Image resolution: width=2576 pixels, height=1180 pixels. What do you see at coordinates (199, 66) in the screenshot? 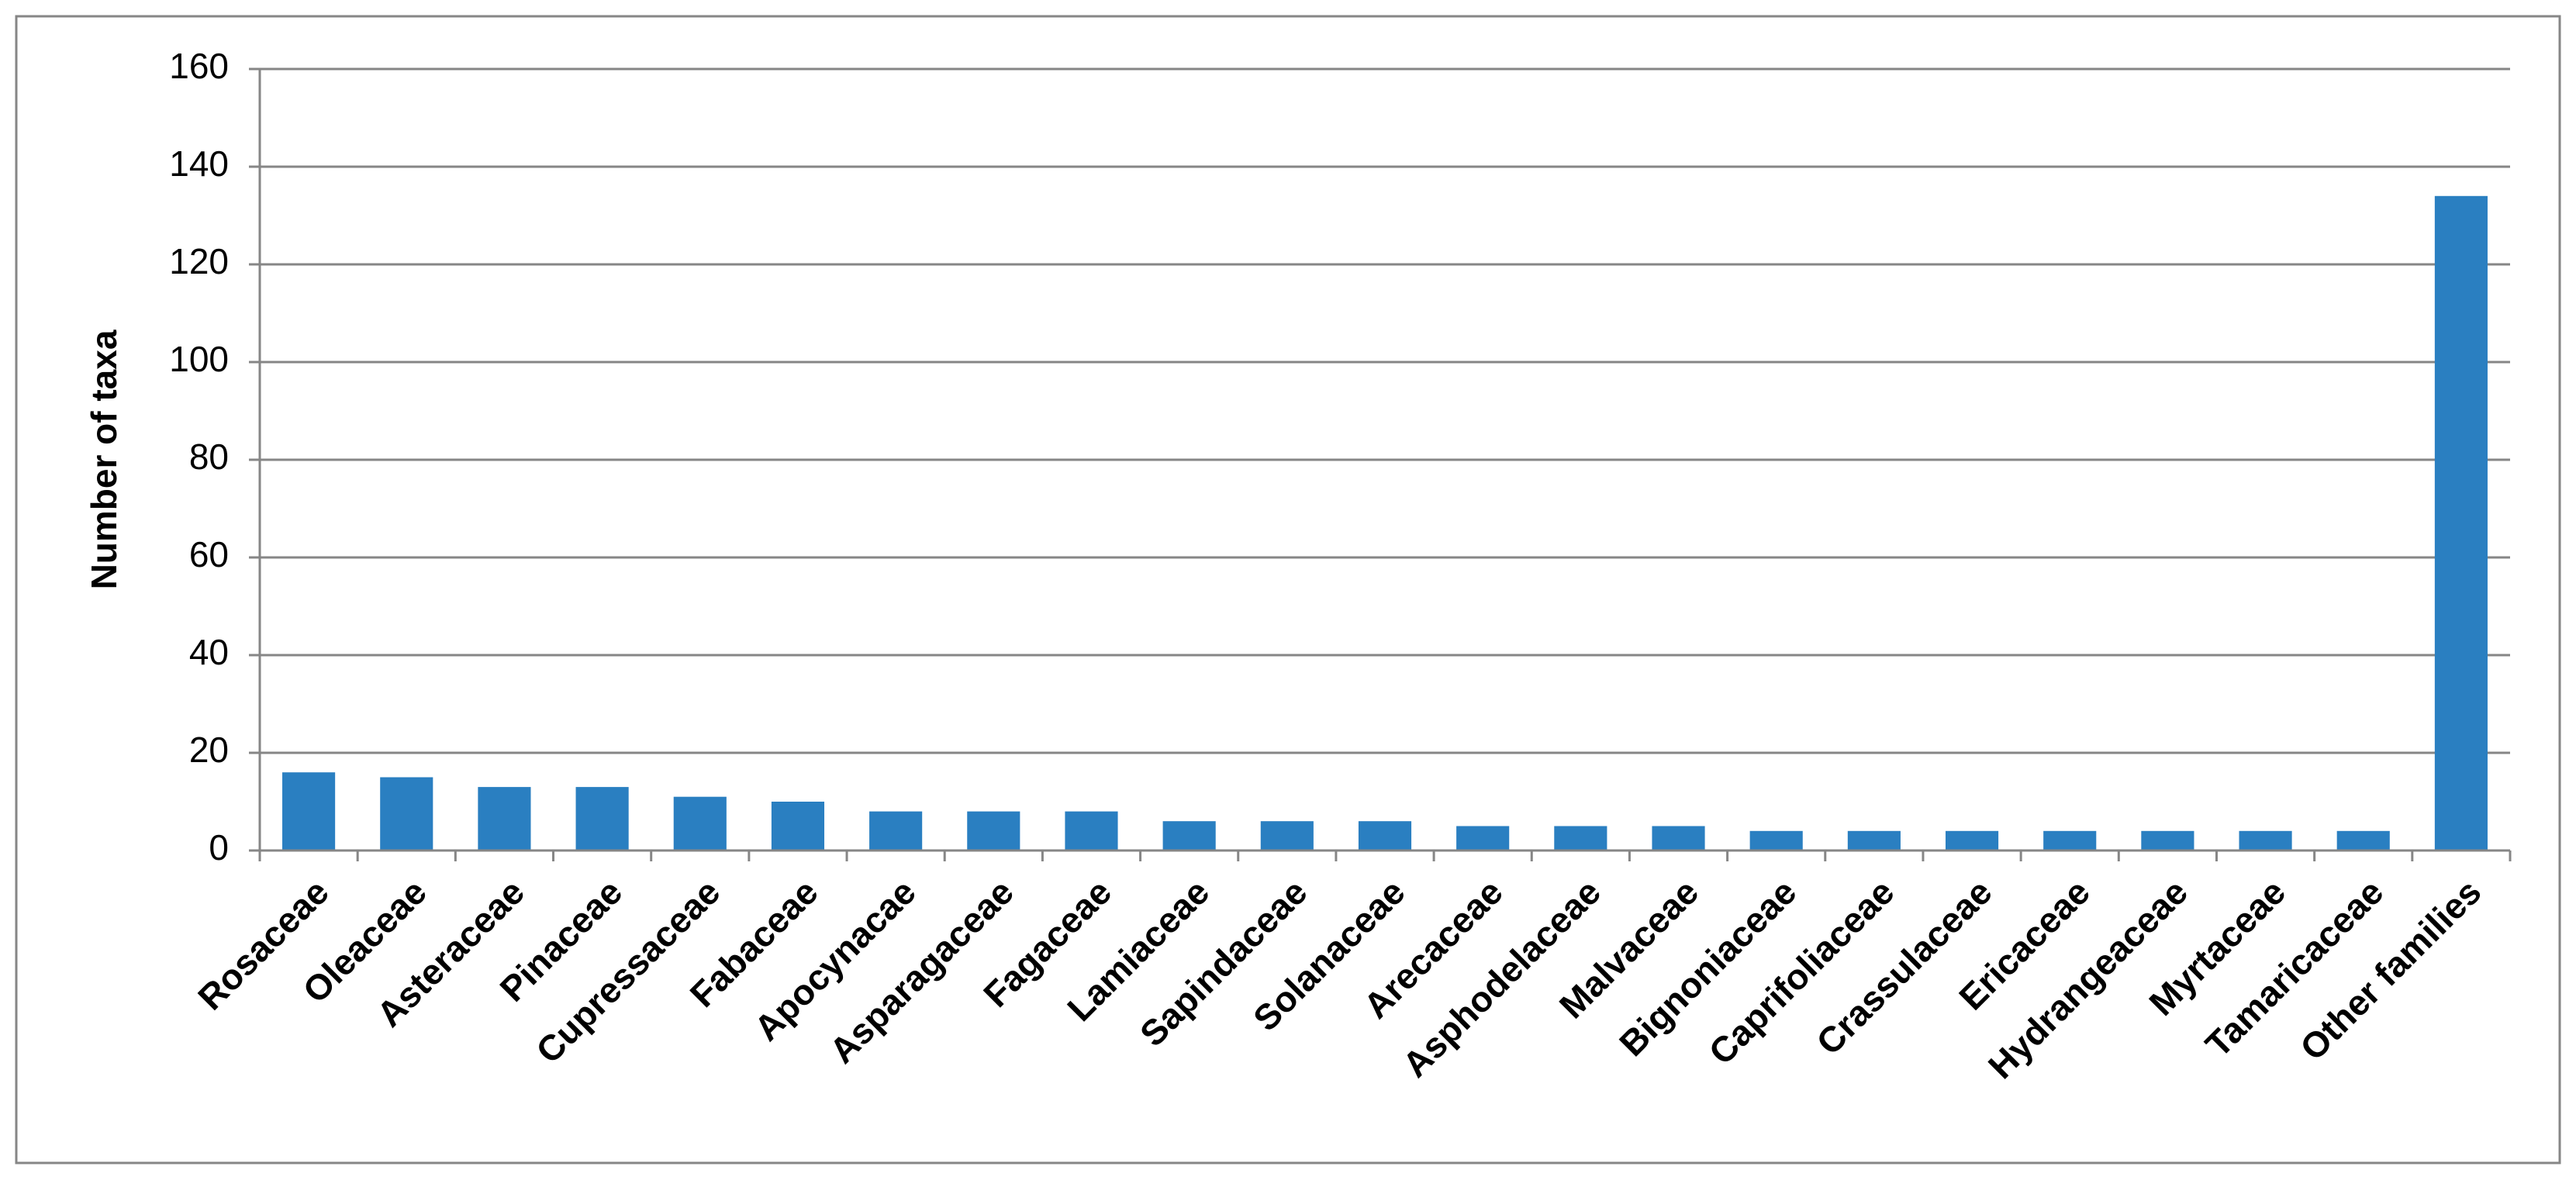
I see `y-tick-label: 160` at bounding box center [199, 66].